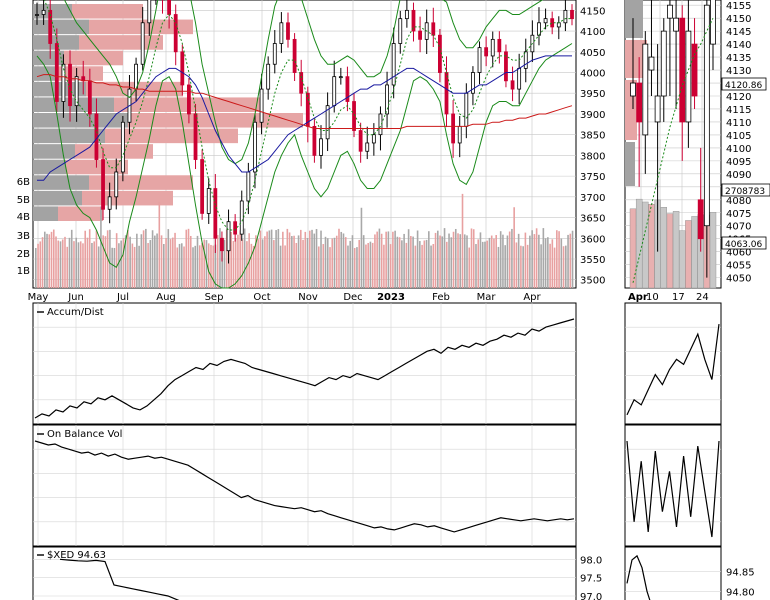  Describe the element at coordinates (214, 297) in the screenshot. I see `main-x-tick-label: Sep` at that location.